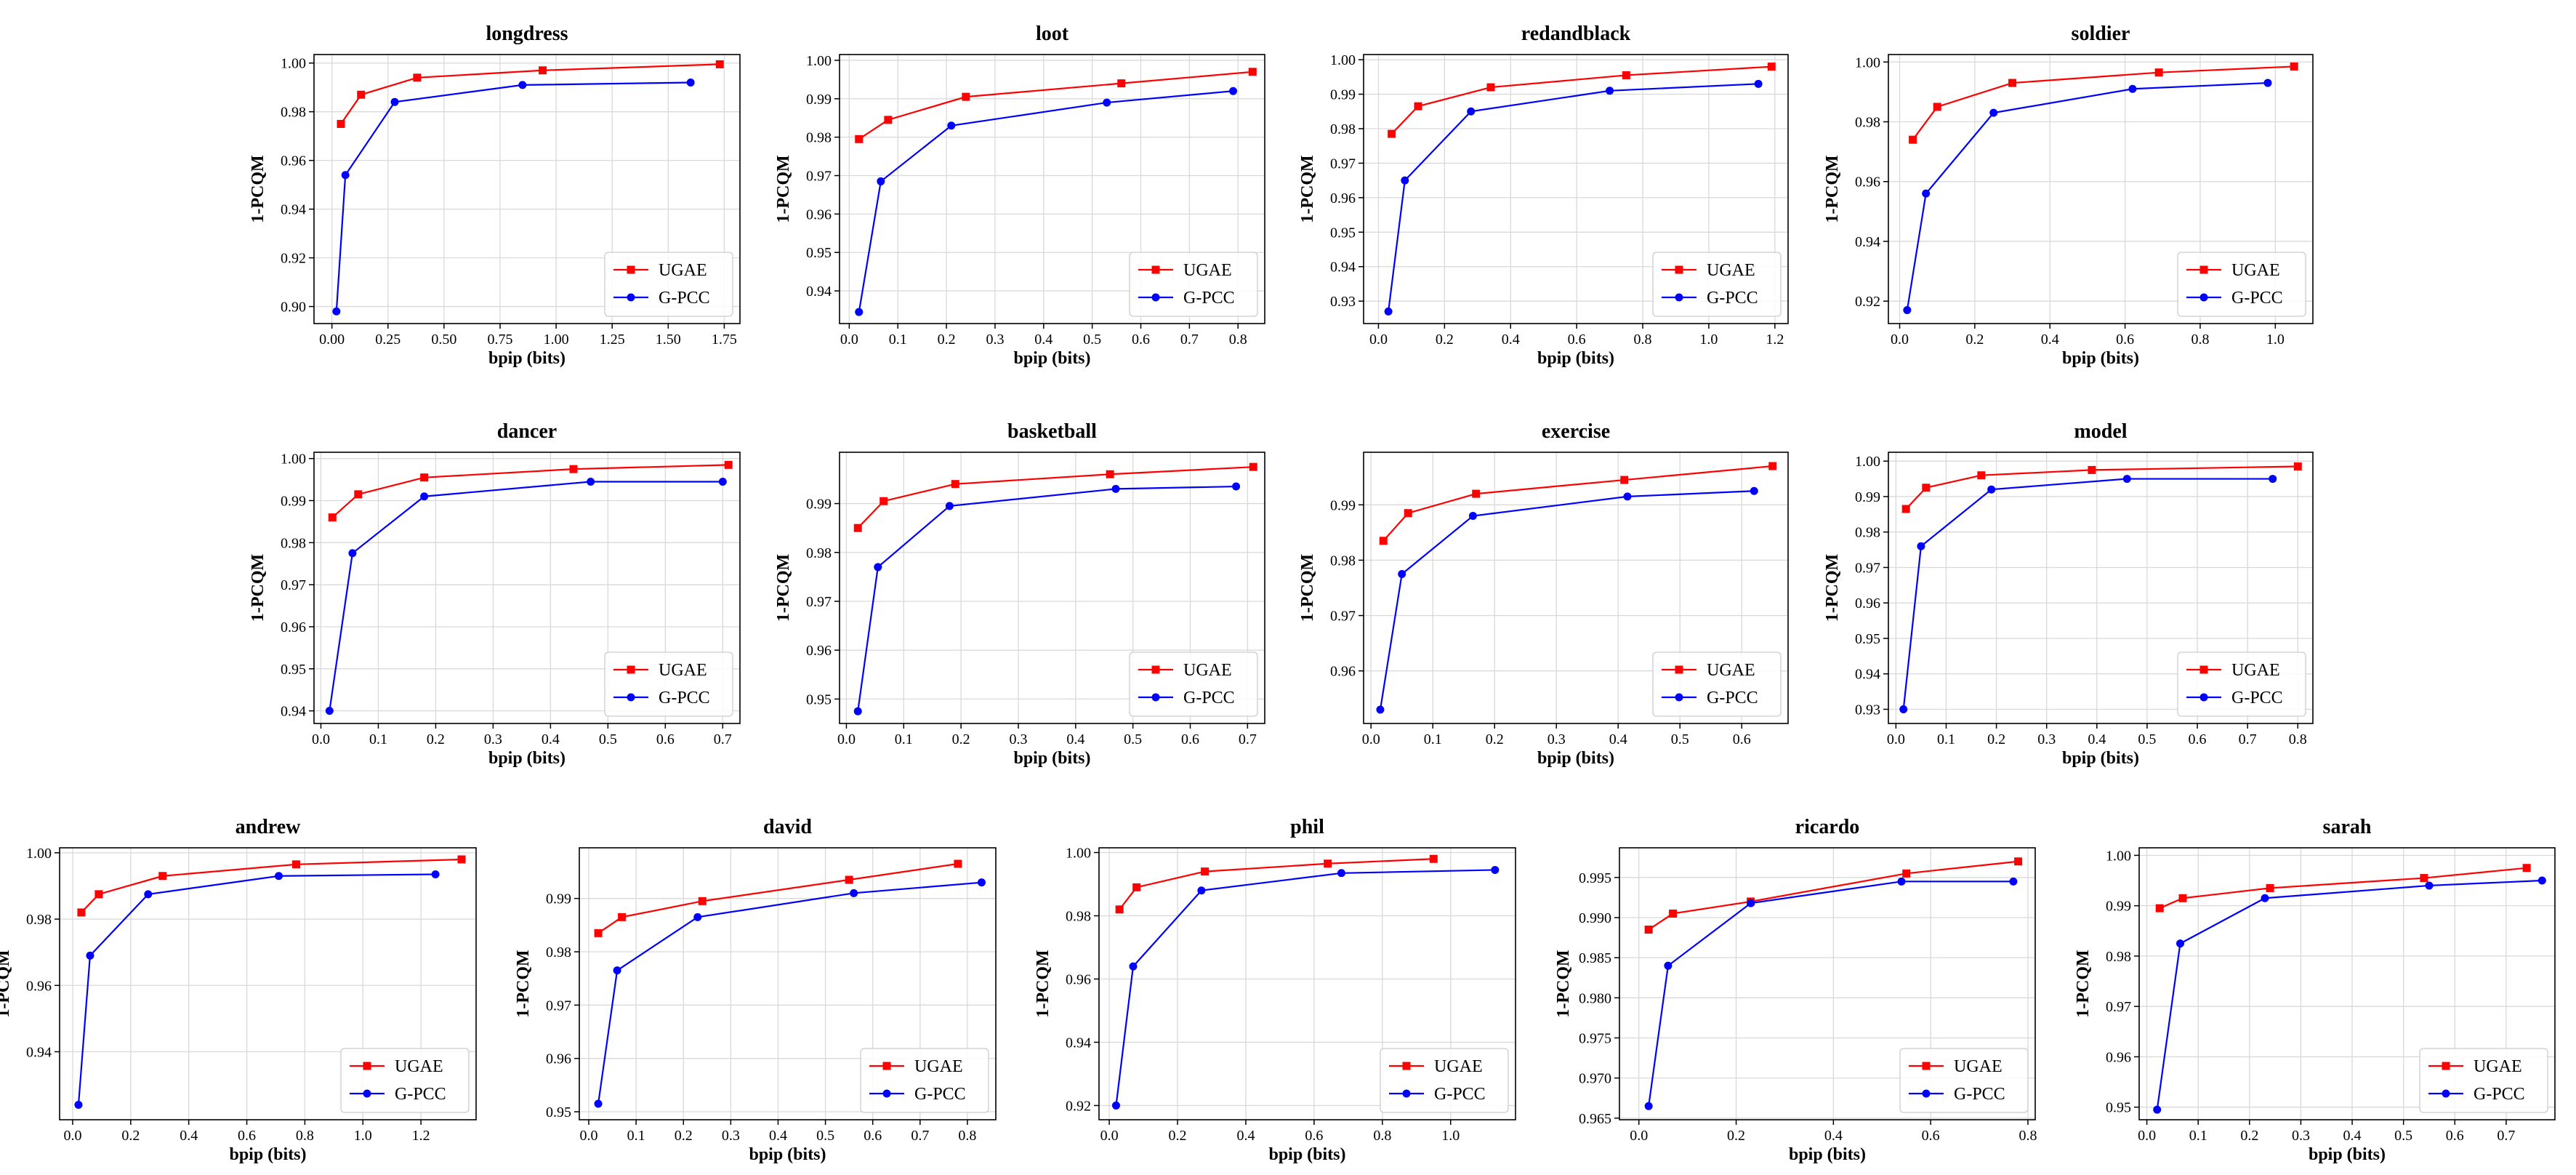 The image size is (2576, 1175). I want to click on x-tick-label: 0.7, so click(1248, 739).